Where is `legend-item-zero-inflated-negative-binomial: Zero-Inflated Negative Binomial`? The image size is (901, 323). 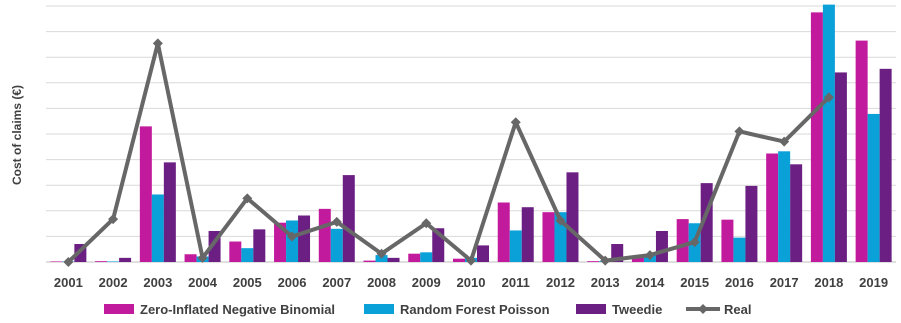 legend-item-zero-inflated-negative-binomial: Zero-Inflated Negative Binomial is located at coordinates (219, 309).